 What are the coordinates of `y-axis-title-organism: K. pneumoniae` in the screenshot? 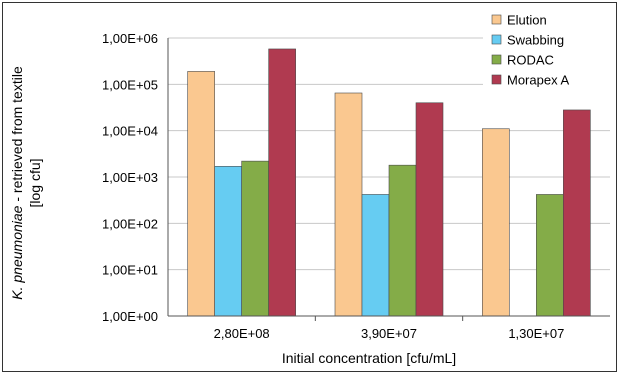 It's located at (17, 252).